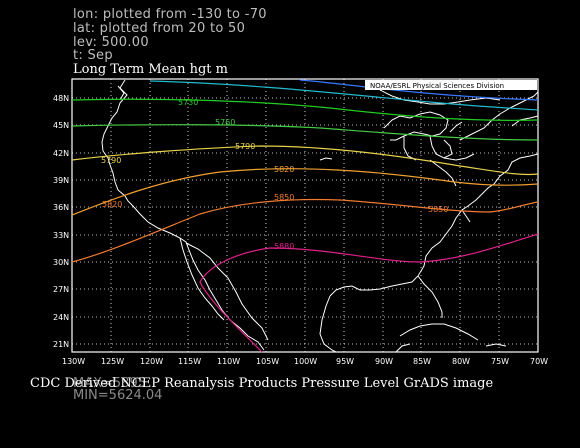 This screenshot has width=580, height=448. I want to click on y-tick-30N: 30N, so click(61, 262).